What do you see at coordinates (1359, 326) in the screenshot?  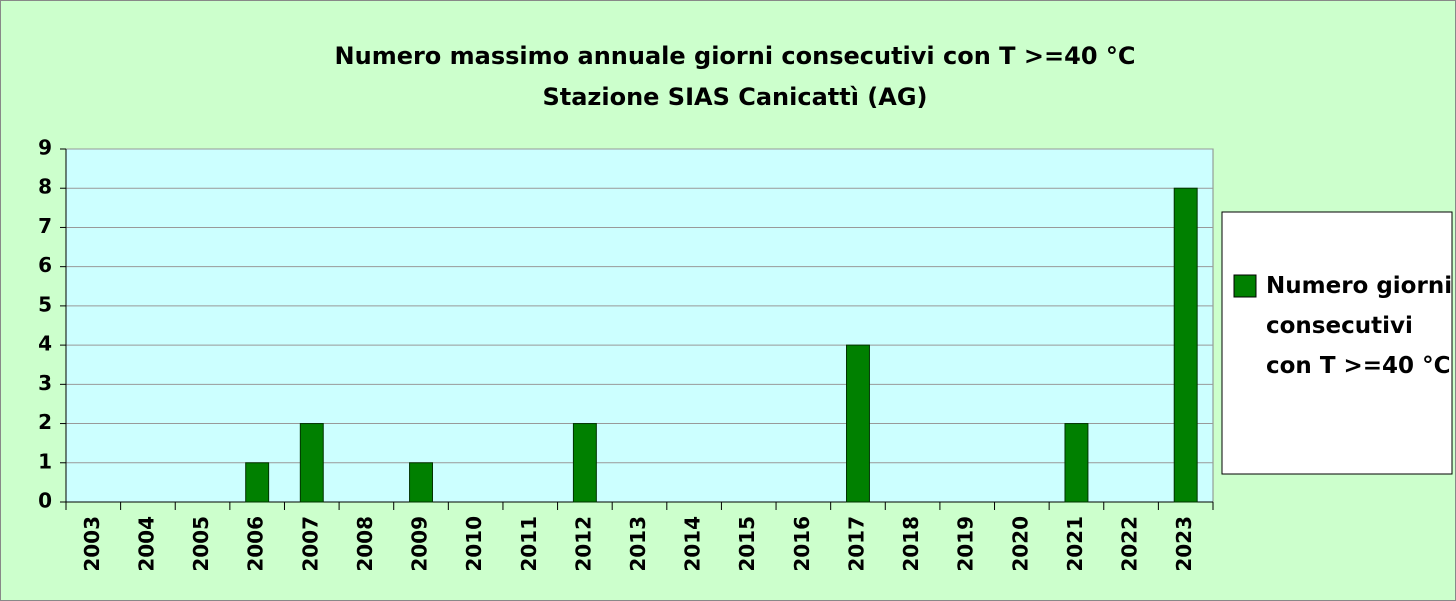 I see `legend-label: Numero giorni consecutivi con T >=40 °C` at bounding box center [1359, 326].